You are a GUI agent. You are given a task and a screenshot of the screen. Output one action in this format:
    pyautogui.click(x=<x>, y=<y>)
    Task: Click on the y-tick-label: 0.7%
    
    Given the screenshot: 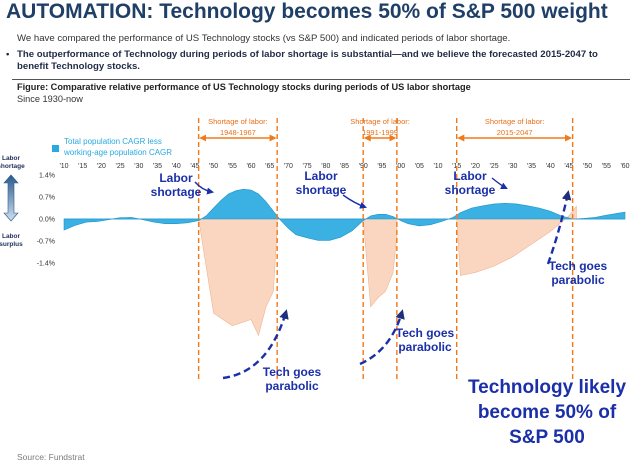 What is the action you would take?
    pyautogui.click(x=47, y=198)
    